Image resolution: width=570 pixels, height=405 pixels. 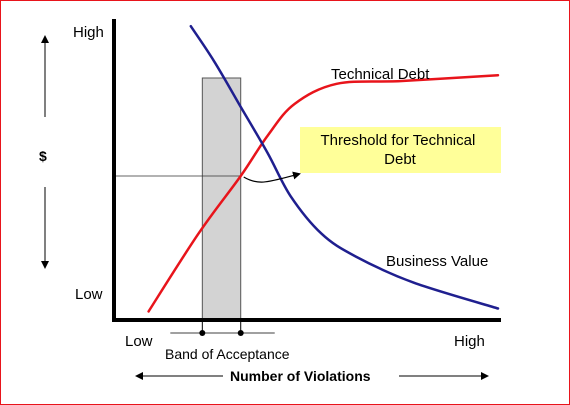 I want to click on threshold-callout-text: Threshold for Technical Debt, so click(x=400, y=150).